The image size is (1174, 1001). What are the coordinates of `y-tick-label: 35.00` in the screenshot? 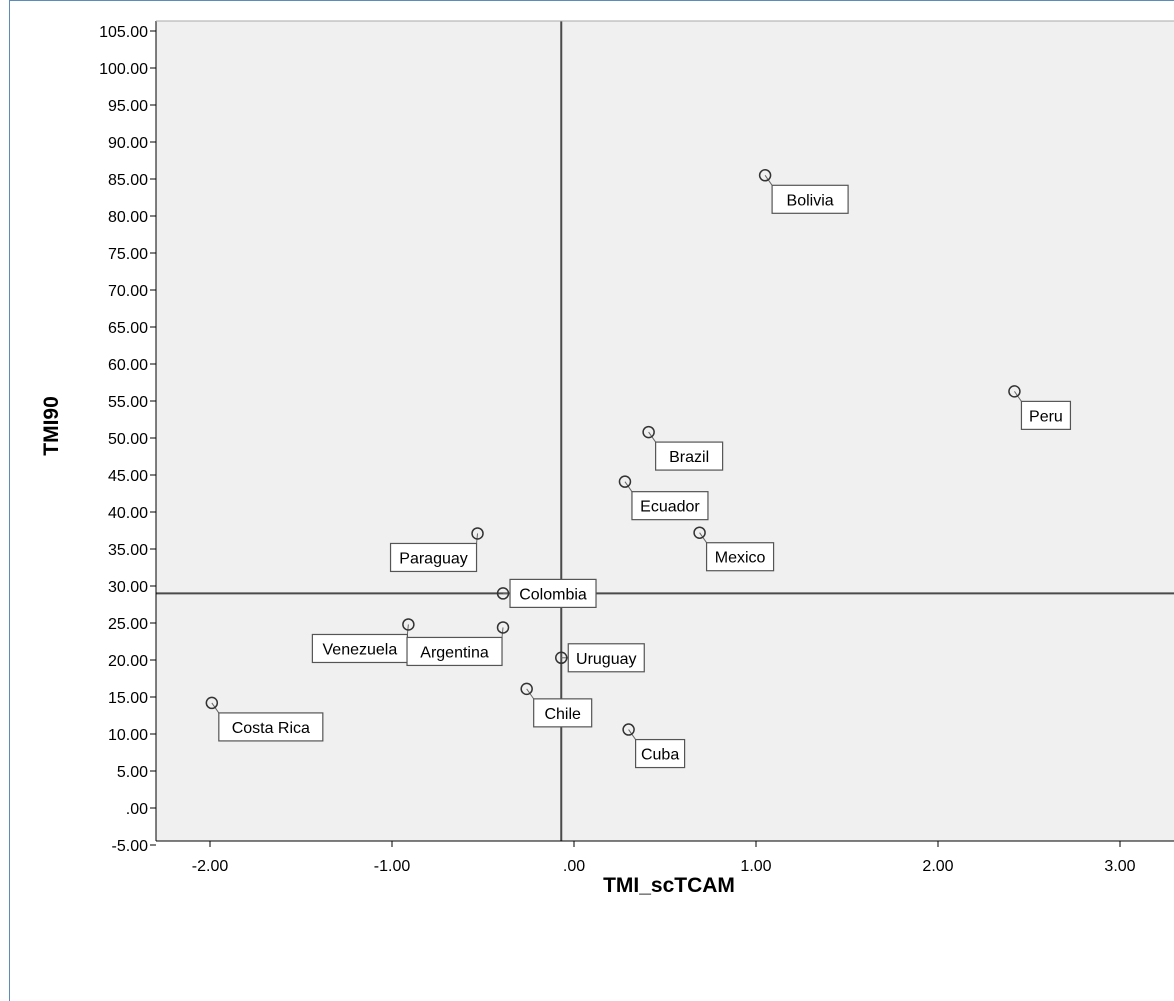 It's located at (128, 550).